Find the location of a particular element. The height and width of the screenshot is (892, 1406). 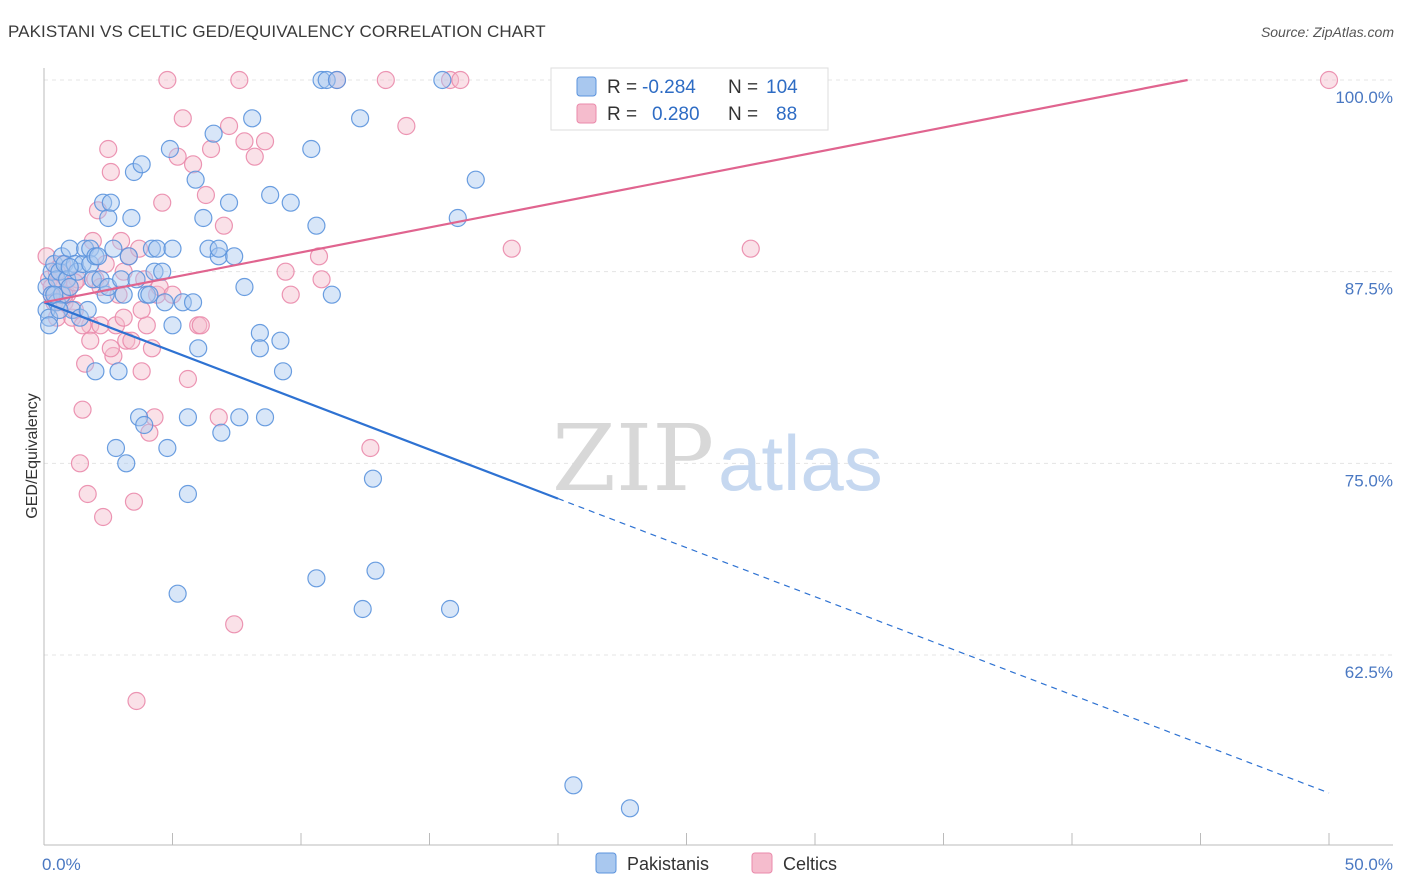

watermark-atlas: atlas is located at coordinates (800, 463).